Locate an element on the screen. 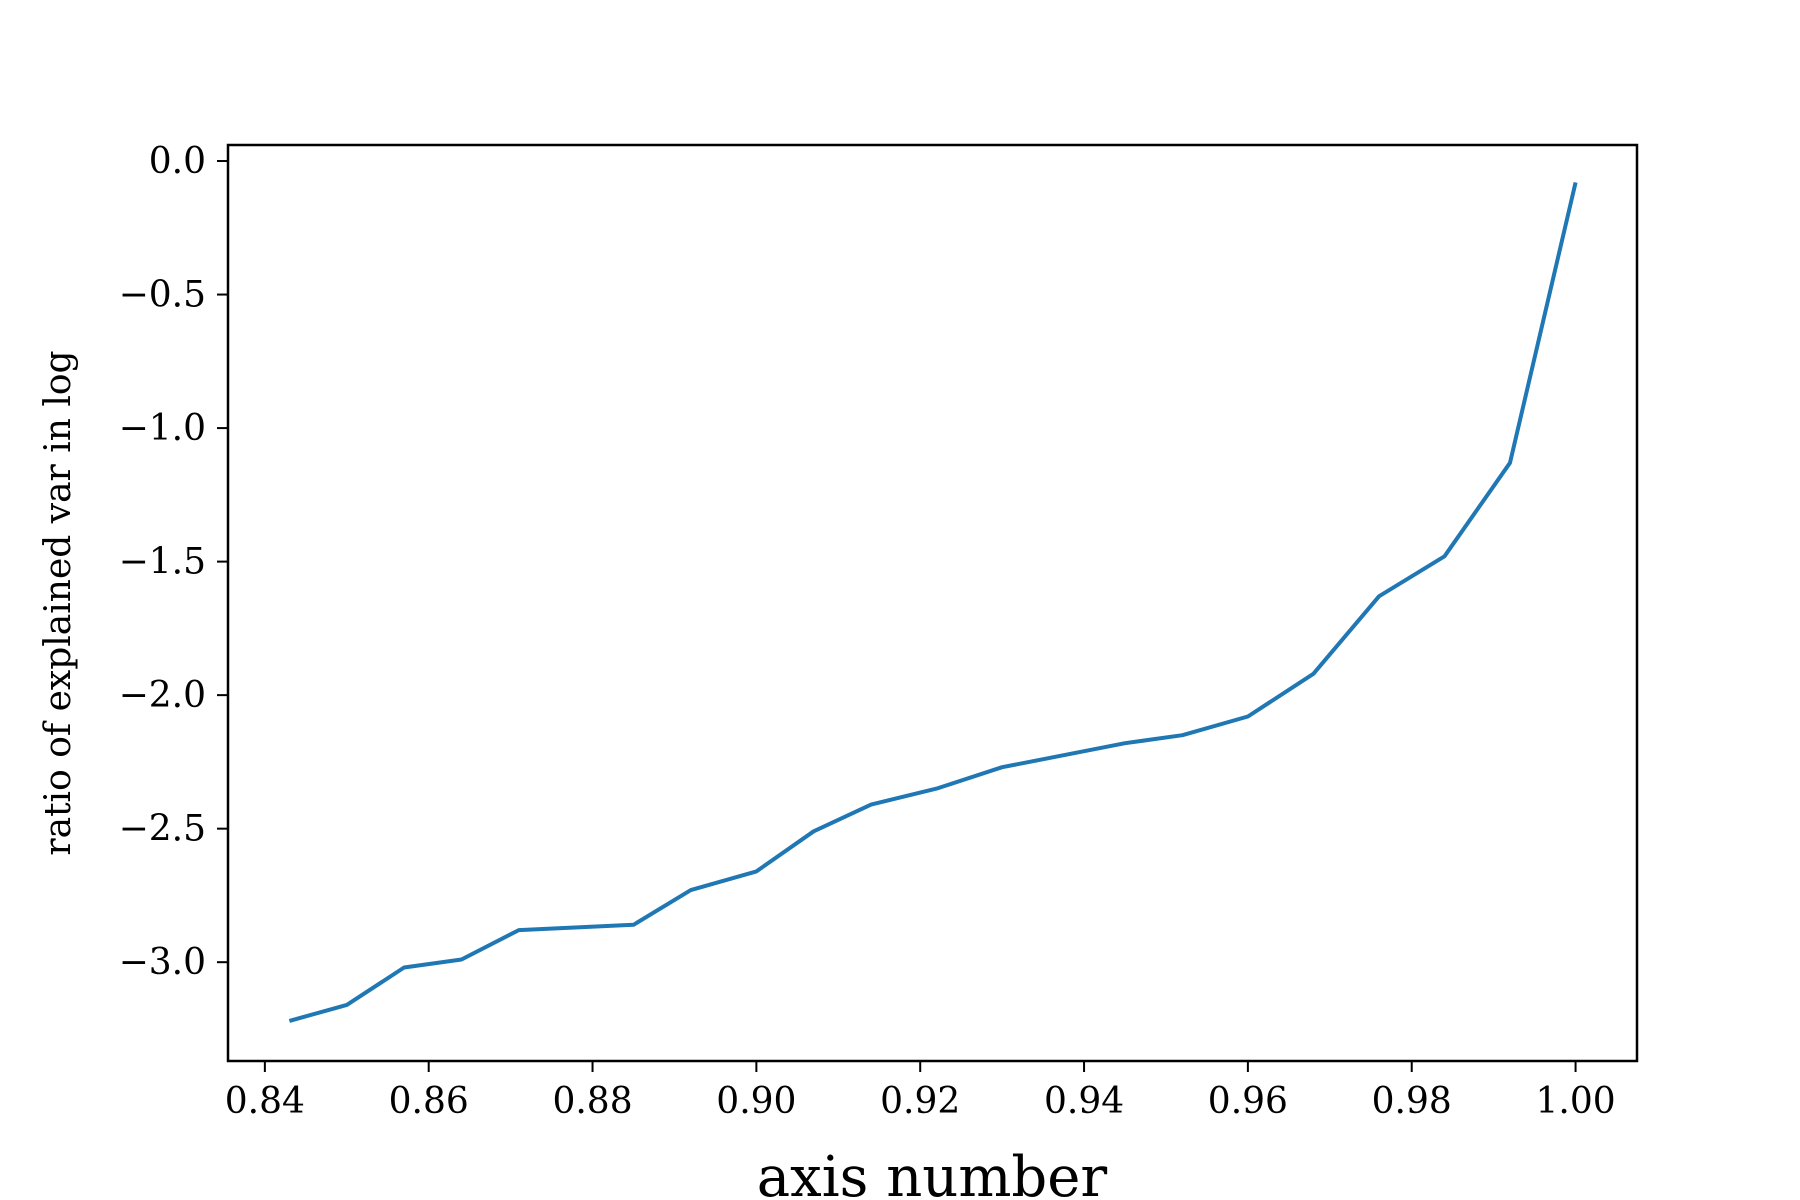  x-axis-ticks: 0.84 0.86 0.88 0.90 0.92 0.94 0.96 0.98 1.00 is located at coordinates (920, 1091).